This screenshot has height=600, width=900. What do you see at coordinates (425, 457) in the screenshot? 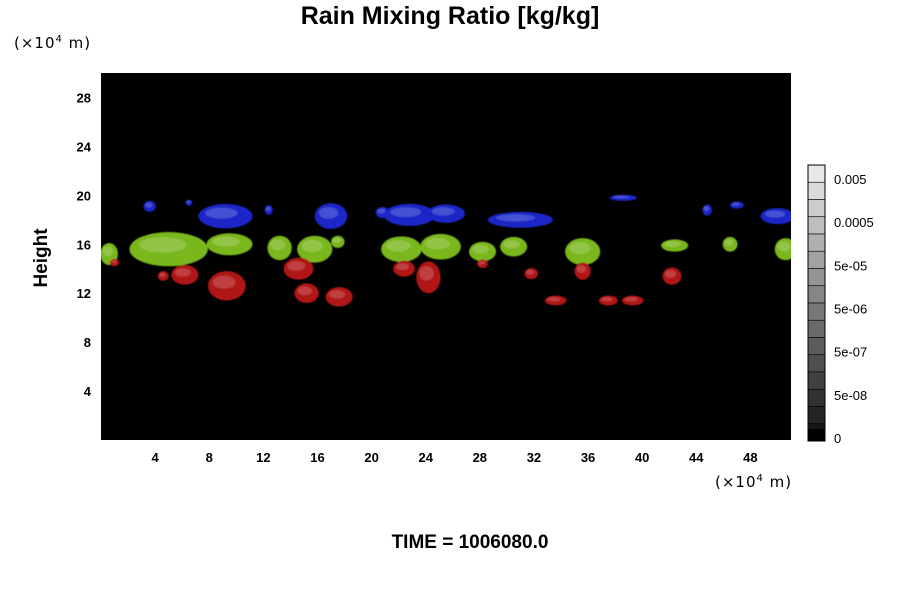
I see `x-tick-label: 24` at bounding box center [425, 457].